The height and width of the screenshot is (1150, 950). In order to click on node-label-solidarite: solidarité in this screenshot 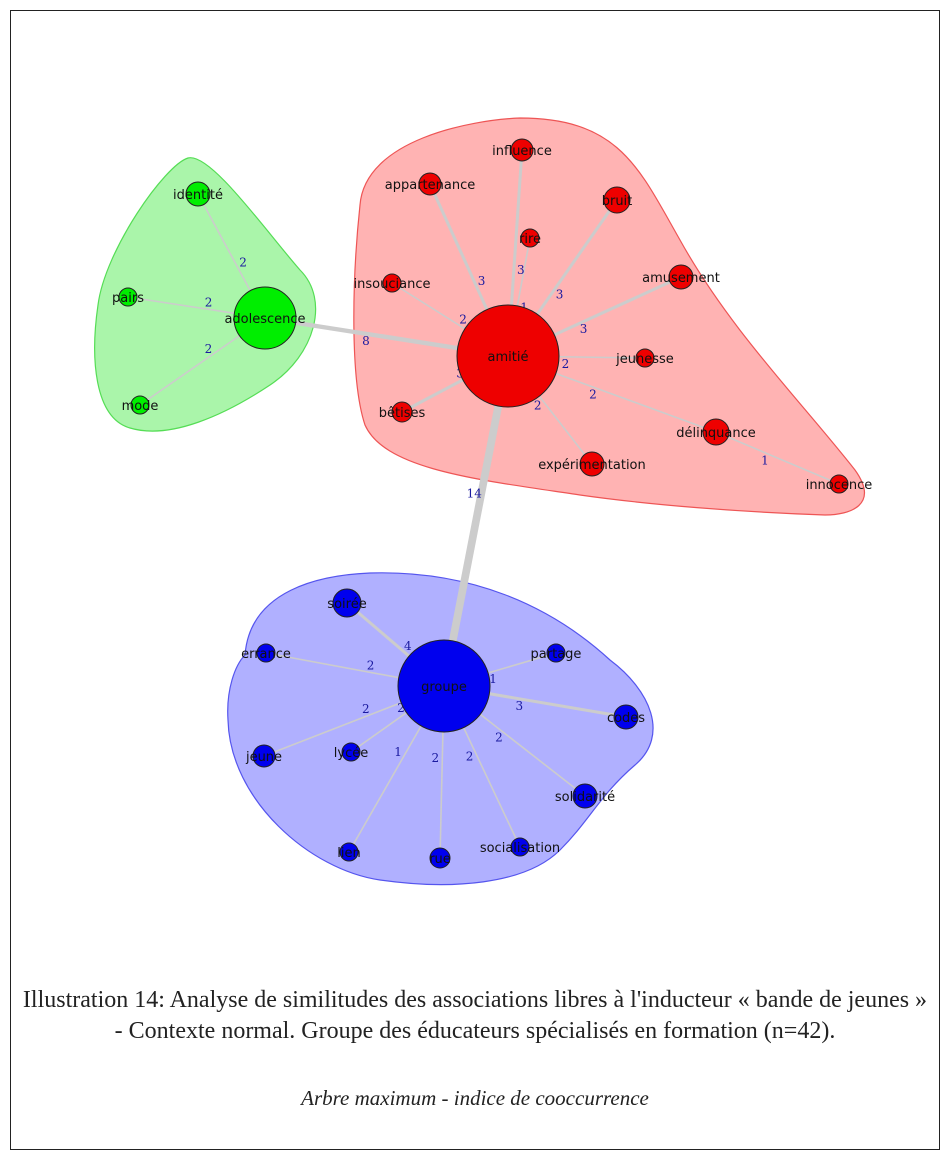, I will do `click(585, 797)`.